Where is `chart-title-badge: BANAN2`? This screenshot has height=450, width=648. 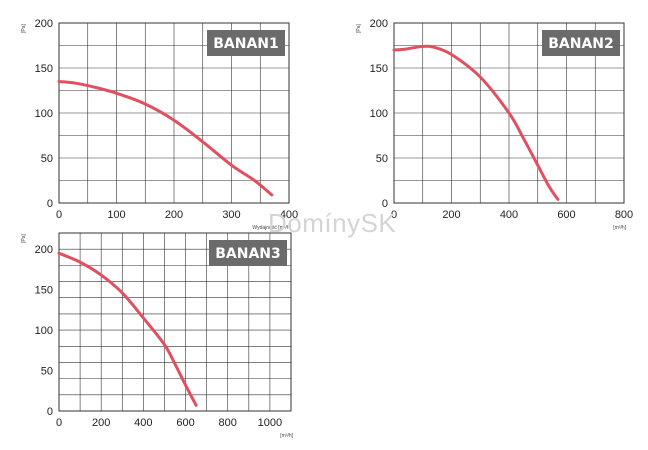
chart-title-badge: BANAN2 is located at coordinates (581, 44).